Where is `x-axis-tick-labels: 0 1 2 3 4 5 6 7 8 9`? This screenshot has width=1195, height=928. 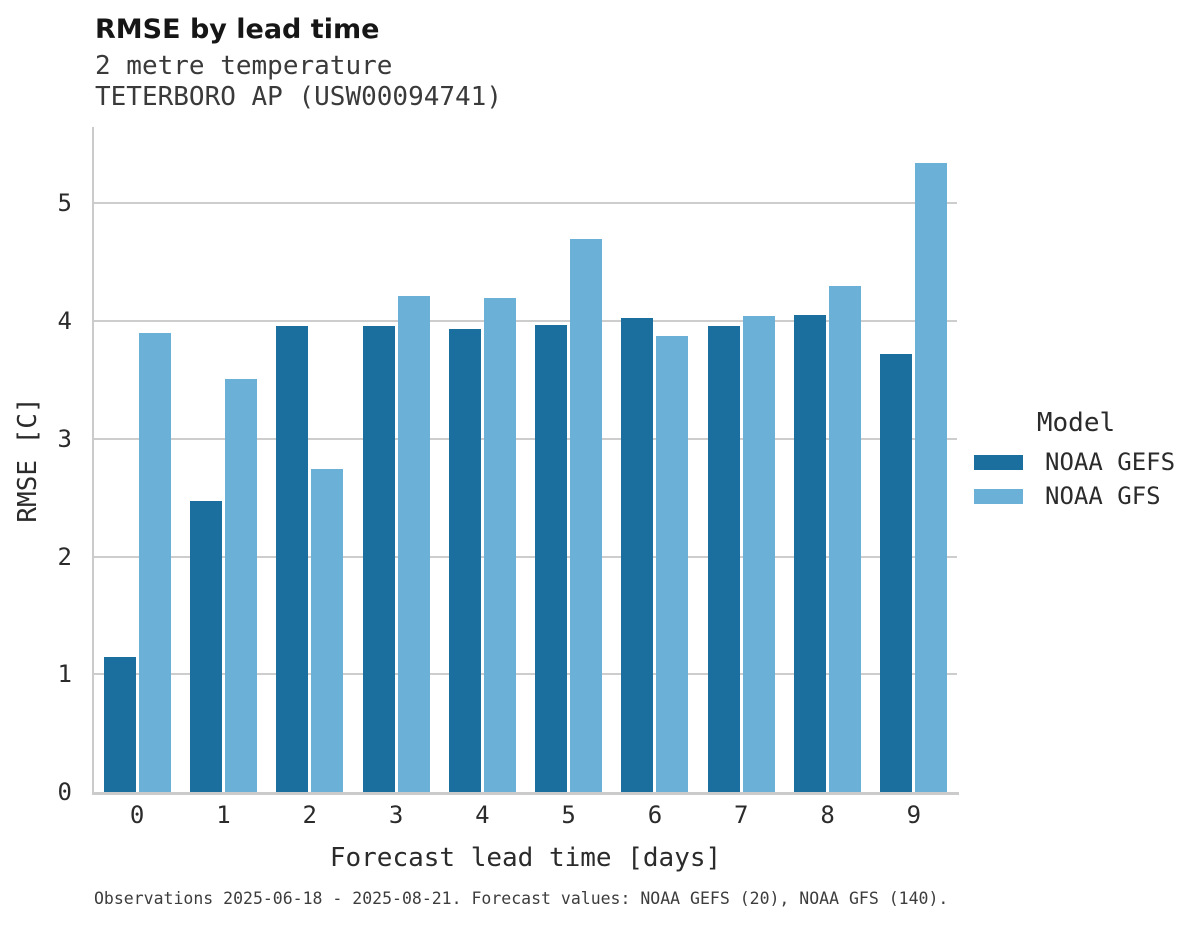
x-axis-tick-labels: 0 1 2 3 4 5 6 7 8 9 is located at coordinates (525, 815).